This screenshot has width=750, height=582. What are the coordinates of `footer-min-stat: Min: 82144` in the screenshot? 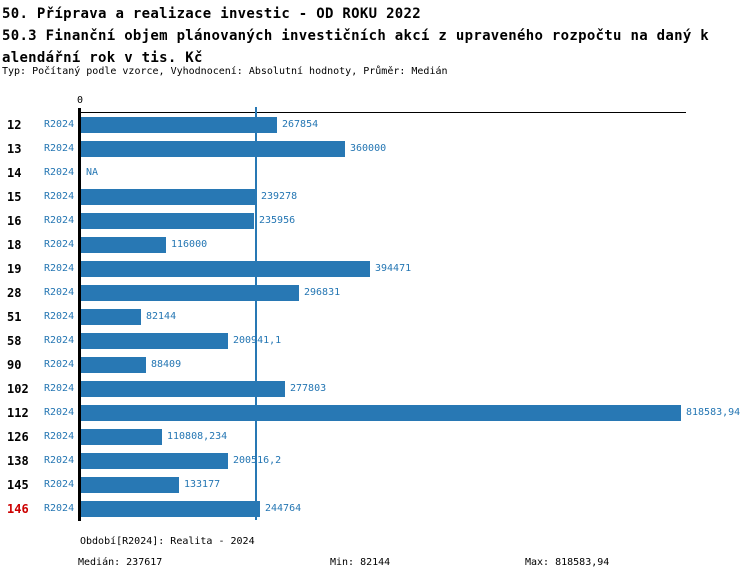 It's located at (360, 562).